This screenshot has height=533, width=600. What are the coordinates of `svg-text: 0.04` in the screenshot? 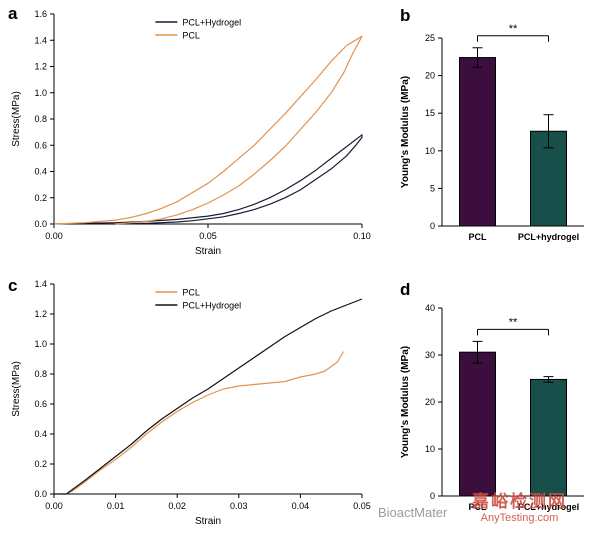 It's located at (301, 506).